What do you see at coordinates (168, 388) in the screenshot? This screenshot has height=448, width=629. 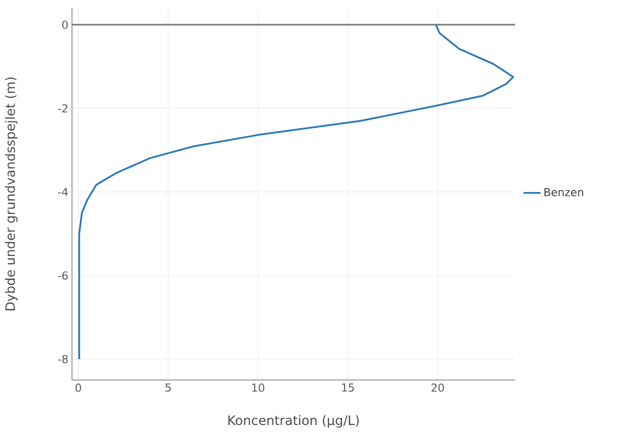 I see `x-tick-label: 5` at bounding box center [168, 388].